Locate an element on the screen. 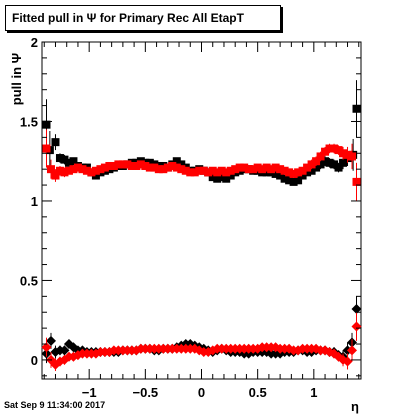  x-tick-label: −1 is located at coordinates (89, 392).